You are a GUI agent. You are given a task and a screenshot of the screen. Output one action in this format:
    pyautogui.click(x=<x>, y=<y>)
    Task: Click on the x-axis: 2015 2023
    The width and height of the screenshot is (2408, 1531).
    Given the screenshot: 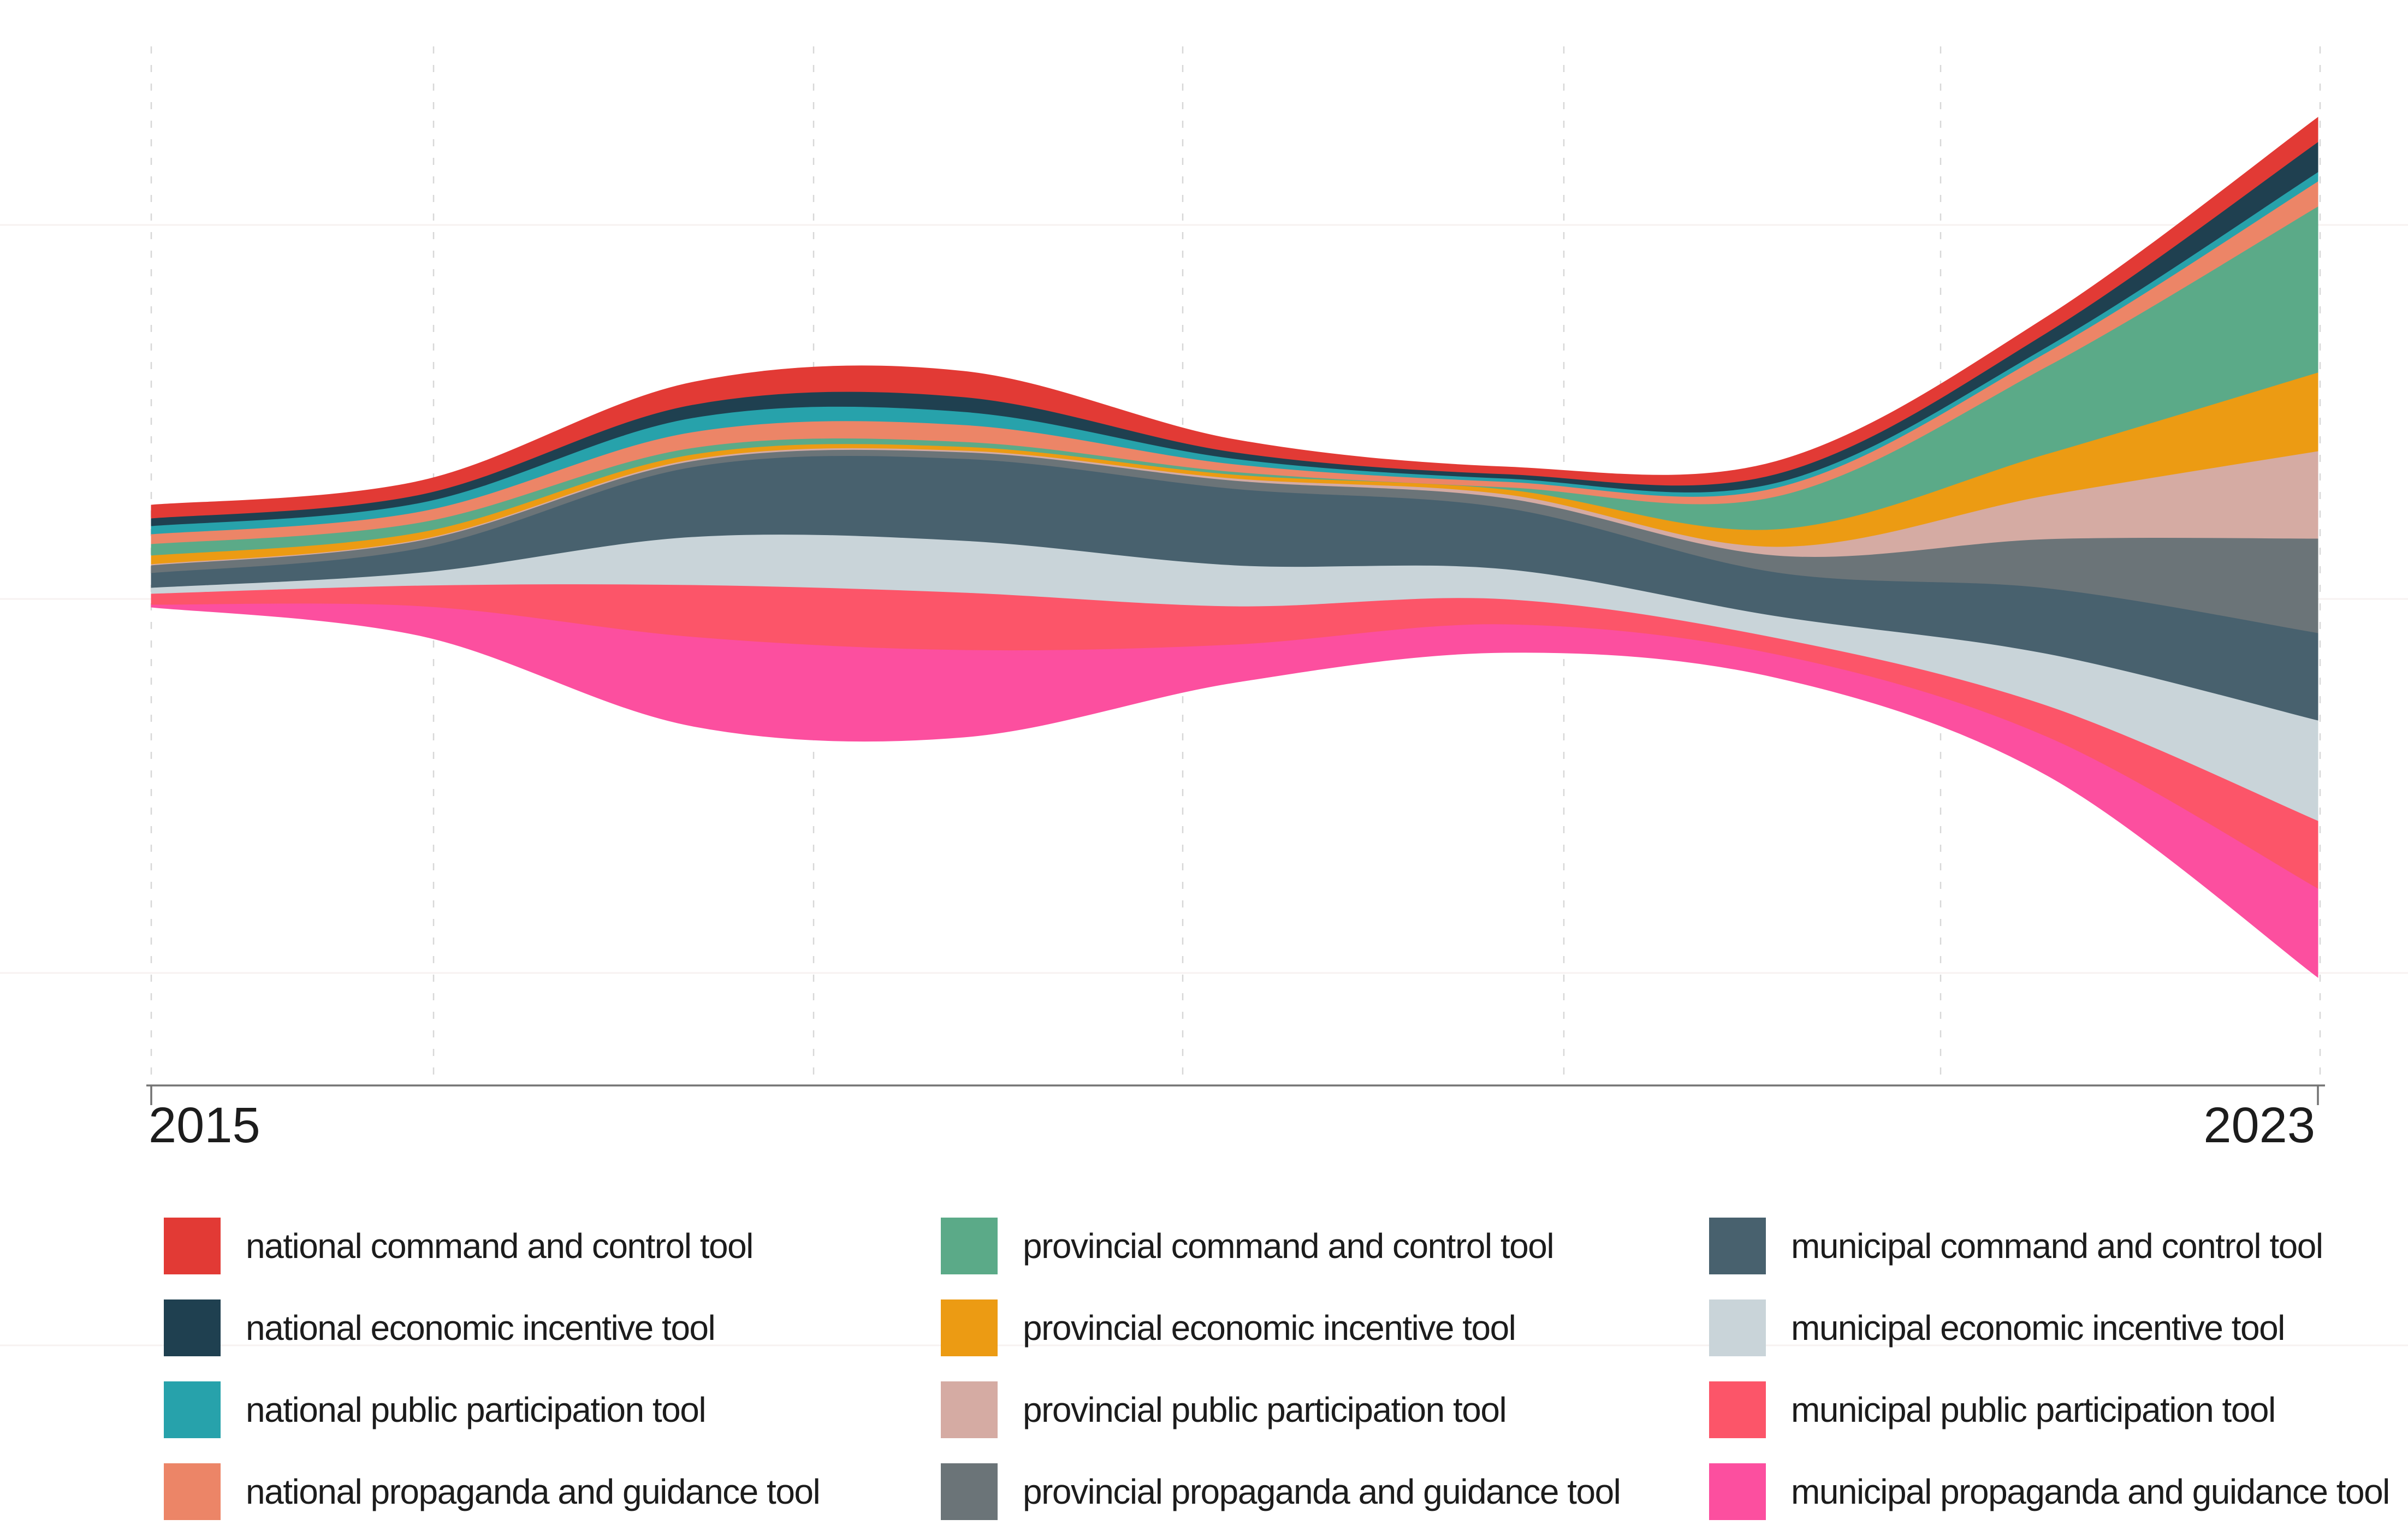 What is the action you would take?
    pyautogui.click(x=1235, y=1118)
    